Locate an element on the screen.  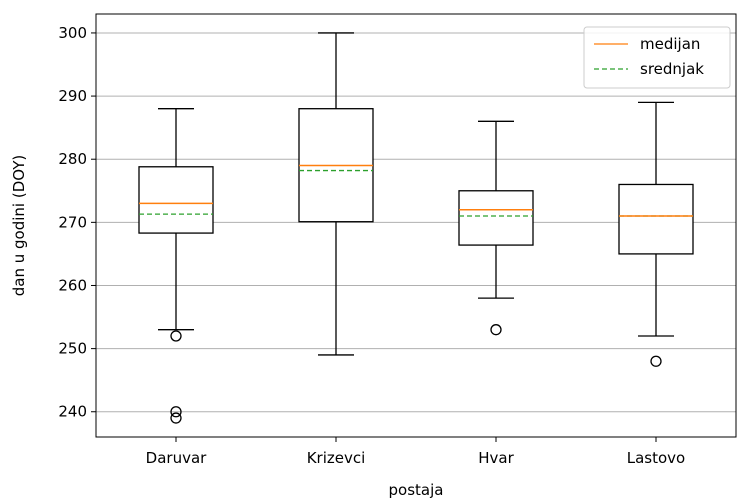
y-tick-label: 270 is located at coordinates (72, 222).